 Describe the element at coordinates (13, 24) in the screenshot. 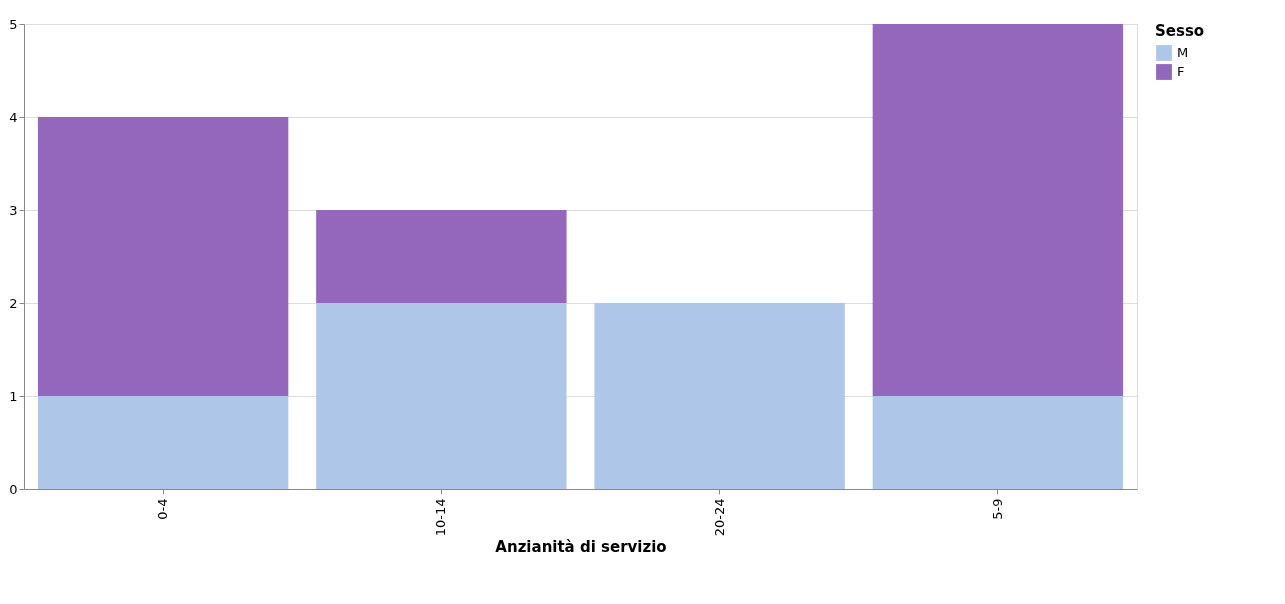

I see `y-tick-label: 5` at that location.